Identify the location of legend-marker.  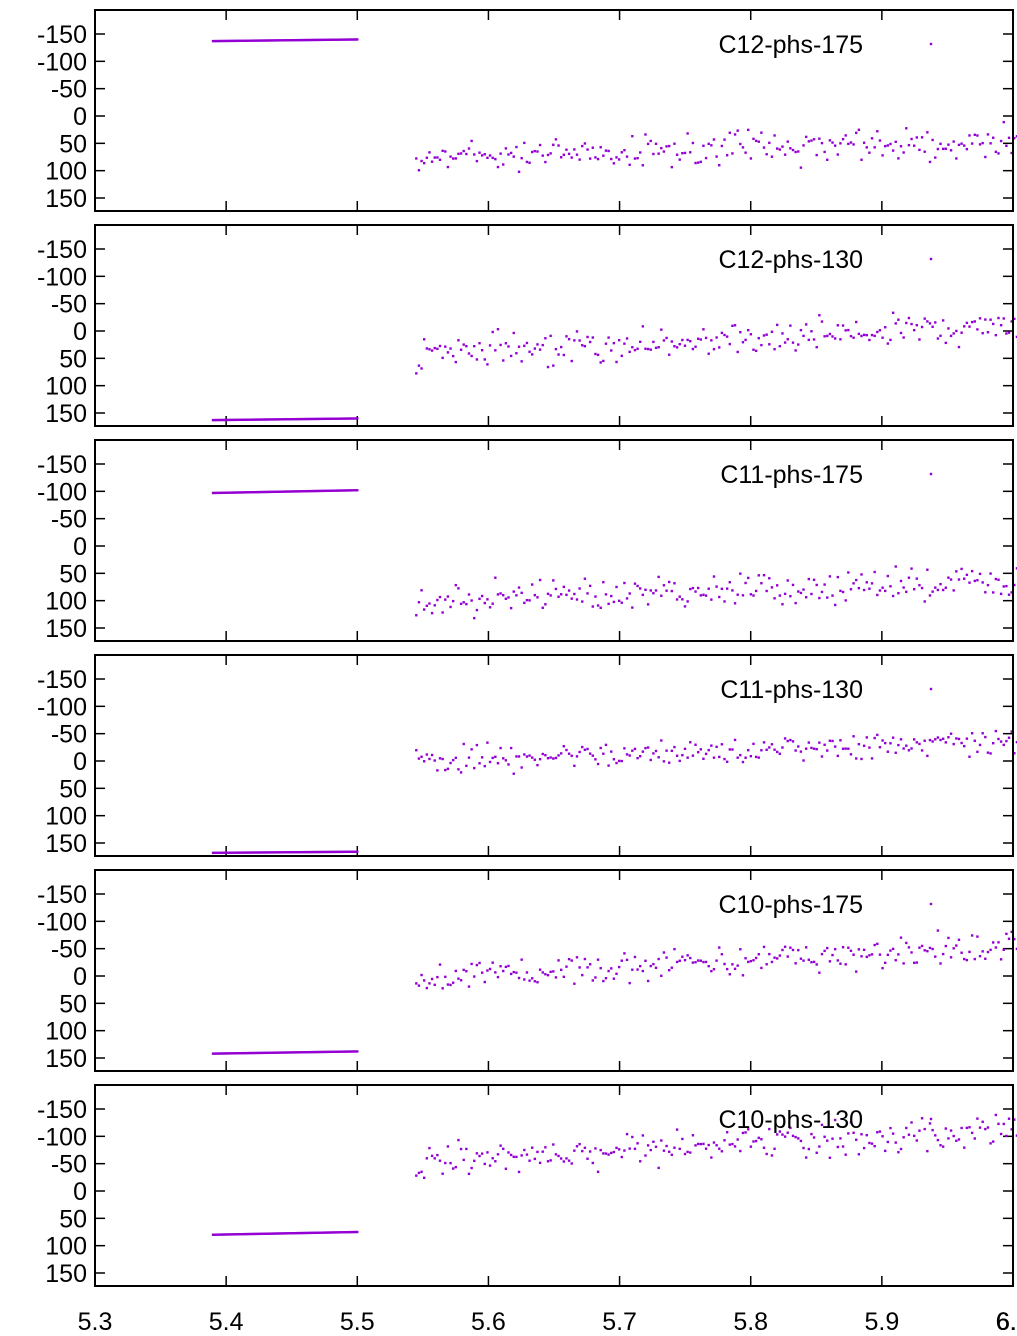
(931, 689).